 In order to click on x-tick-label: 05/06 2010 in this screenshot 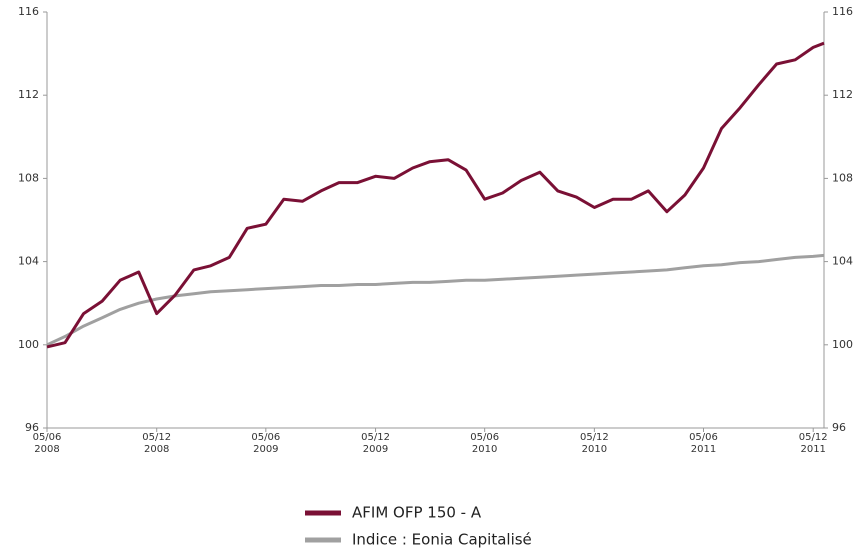, I will do `click(485, 443)`.